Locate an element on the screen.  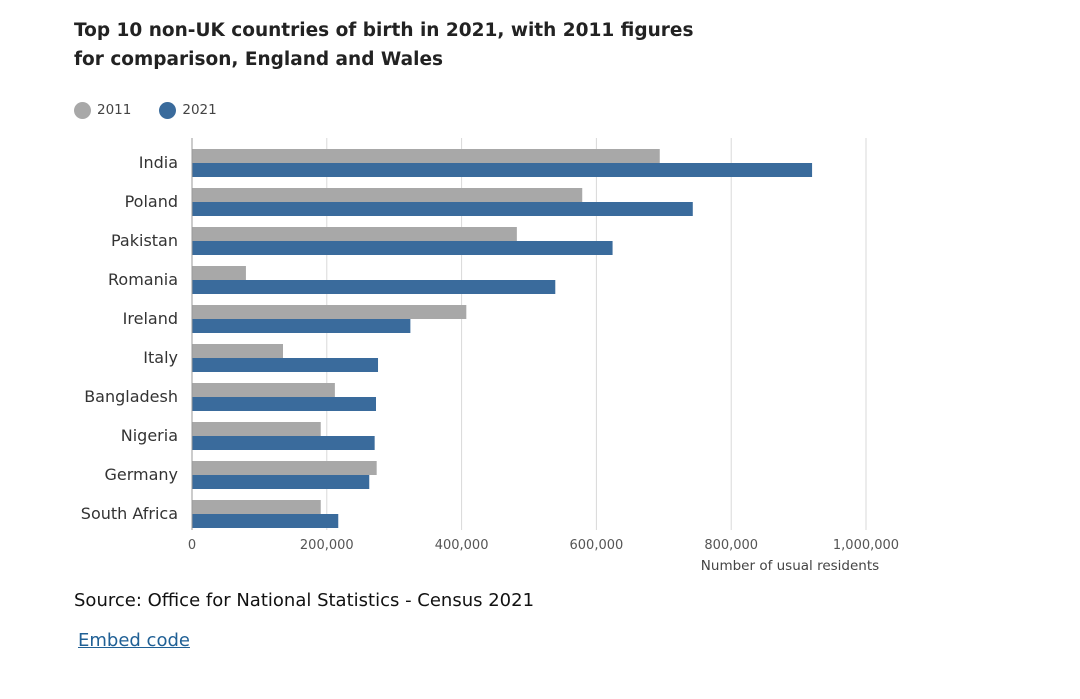
bar-2011-italy is located at coordinates (237, 351).